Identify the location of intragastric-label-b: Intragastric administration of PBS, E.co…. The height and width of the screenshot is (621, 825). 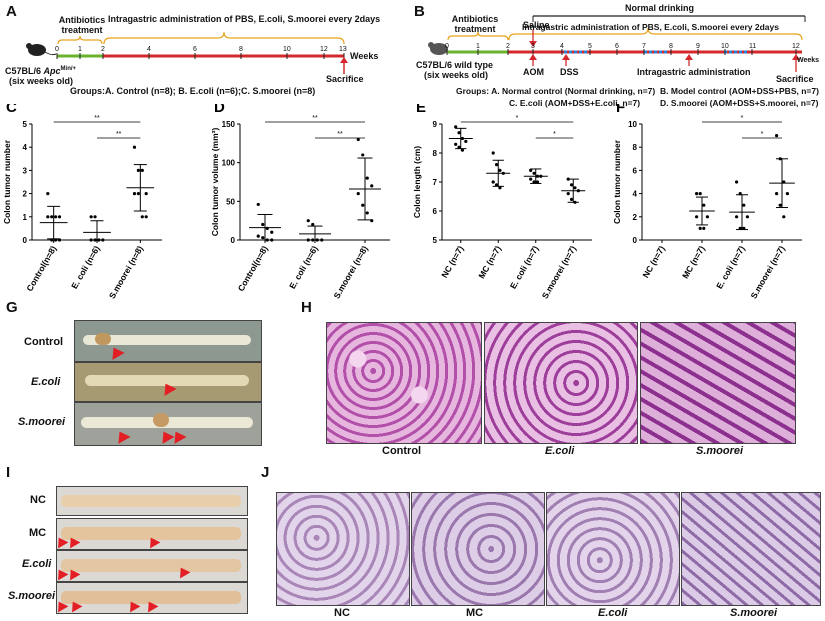
(650, 27).